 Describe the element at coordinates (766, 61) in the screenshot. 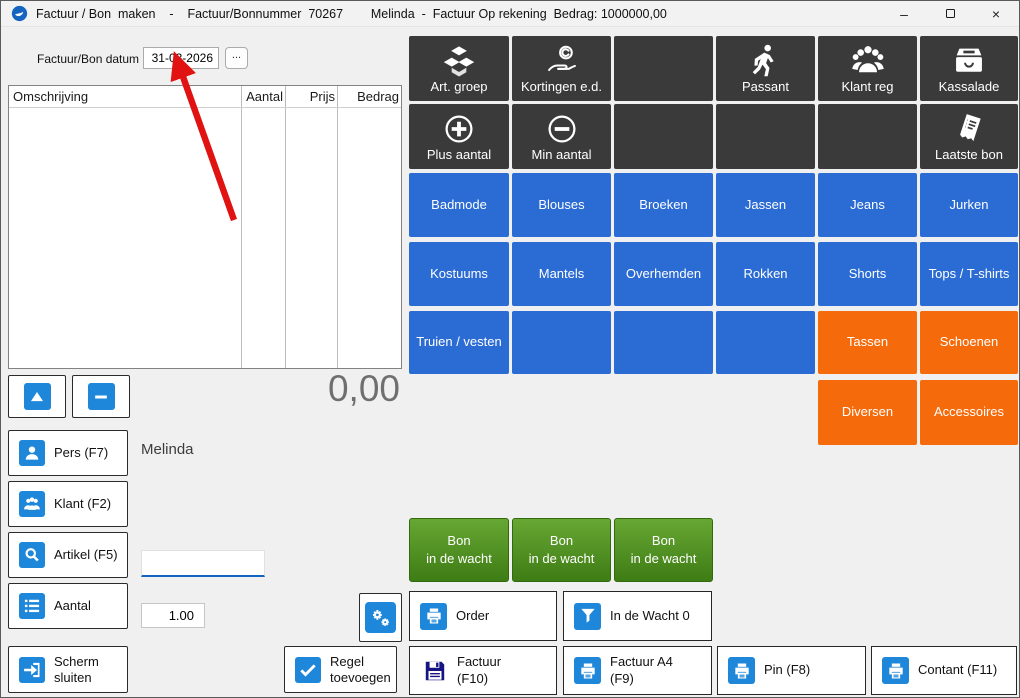

I see `walking-person-icon` at that location.